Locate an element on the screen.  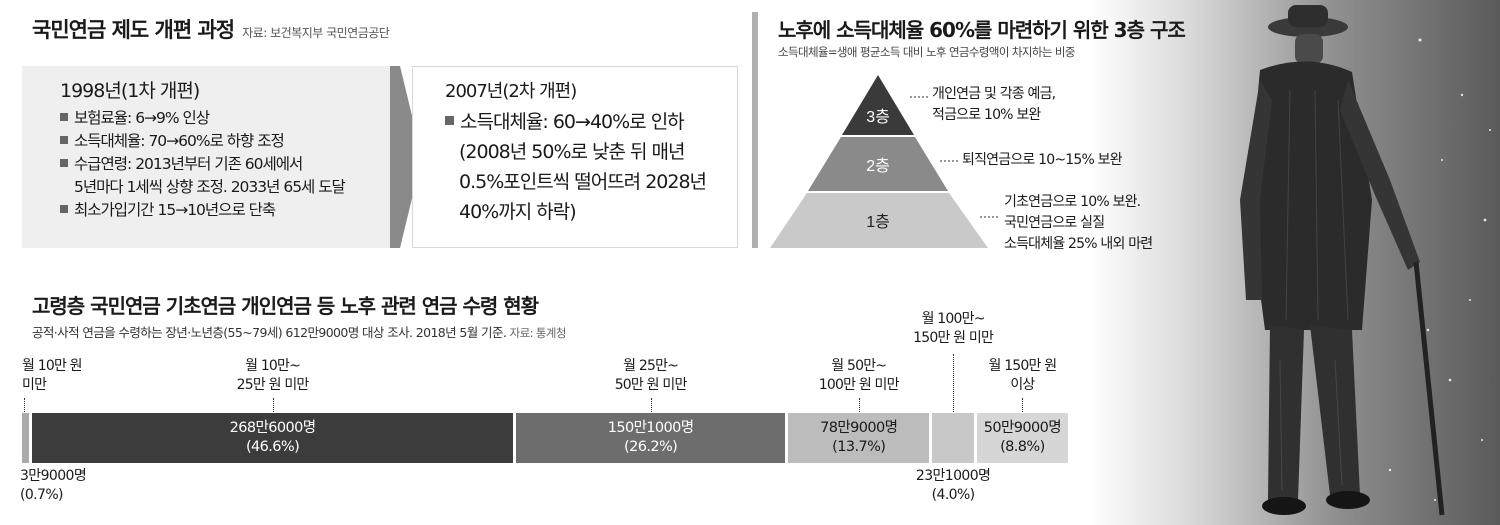
category-label: 월 10만~ 25만 원 미만 is located at coordinates (273, 375).